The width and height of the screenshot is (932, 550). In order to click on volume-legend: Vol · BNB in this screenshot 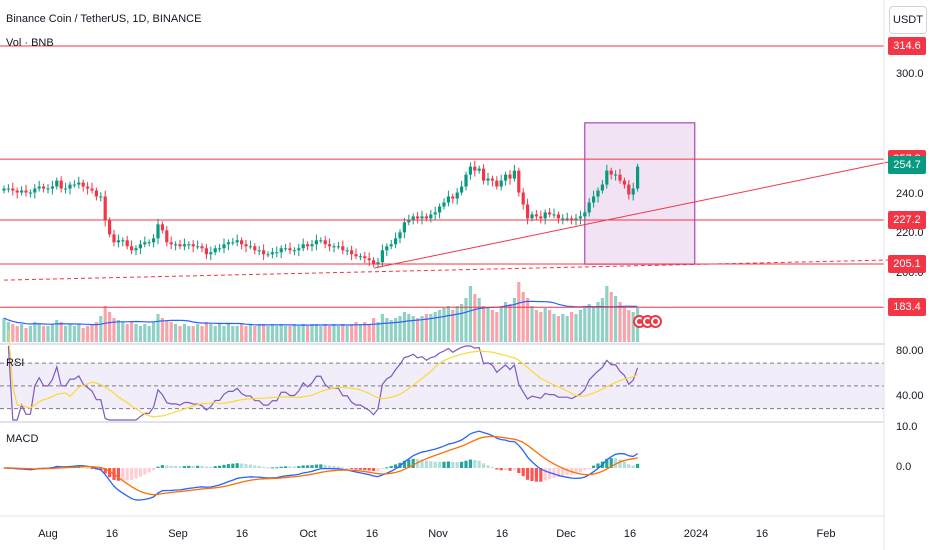, I will do `click(30, 43)`.